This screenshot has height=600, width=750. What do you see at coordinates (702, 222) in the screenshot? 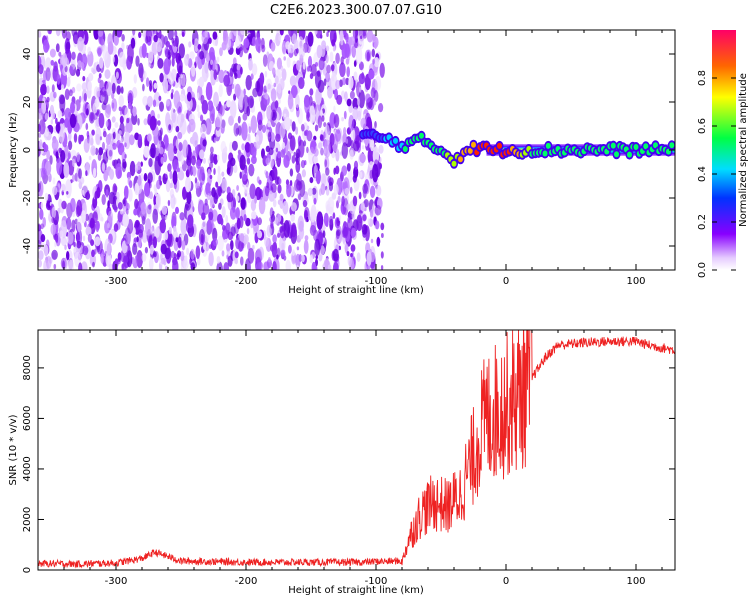
I see `colorbar-tick-label: 0.2` at bounding box center [702, 222].